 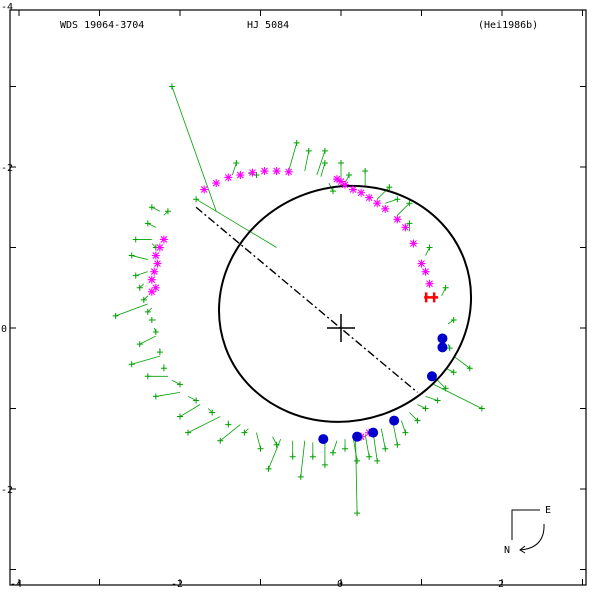 I want to click on y-tick-label-top: -4, so click(x=7, y=7).